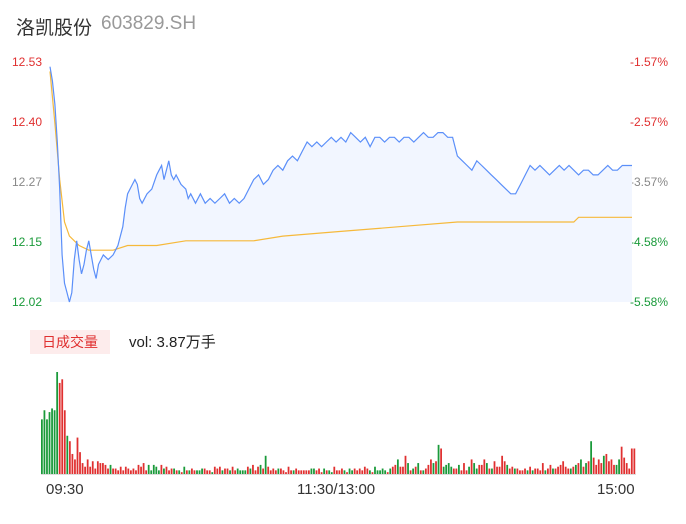  Describe the element at coordinates (649, 62) in the screenshot. I see `y-right-tick: -1.57%` at that location.